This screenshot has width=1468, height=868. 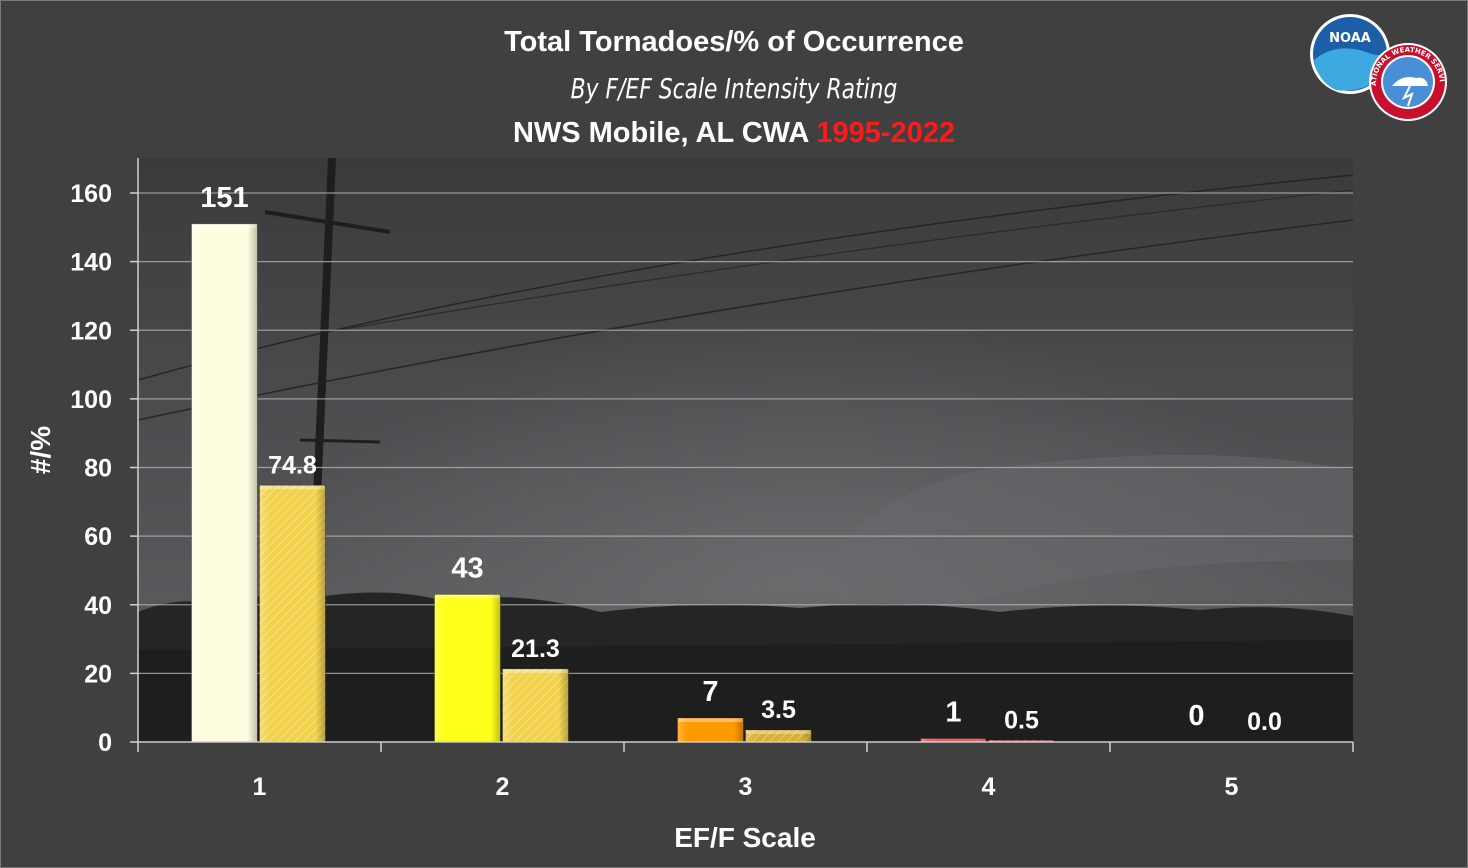 I want to click on y-tick-label: 100, so click(x=91, y=400).